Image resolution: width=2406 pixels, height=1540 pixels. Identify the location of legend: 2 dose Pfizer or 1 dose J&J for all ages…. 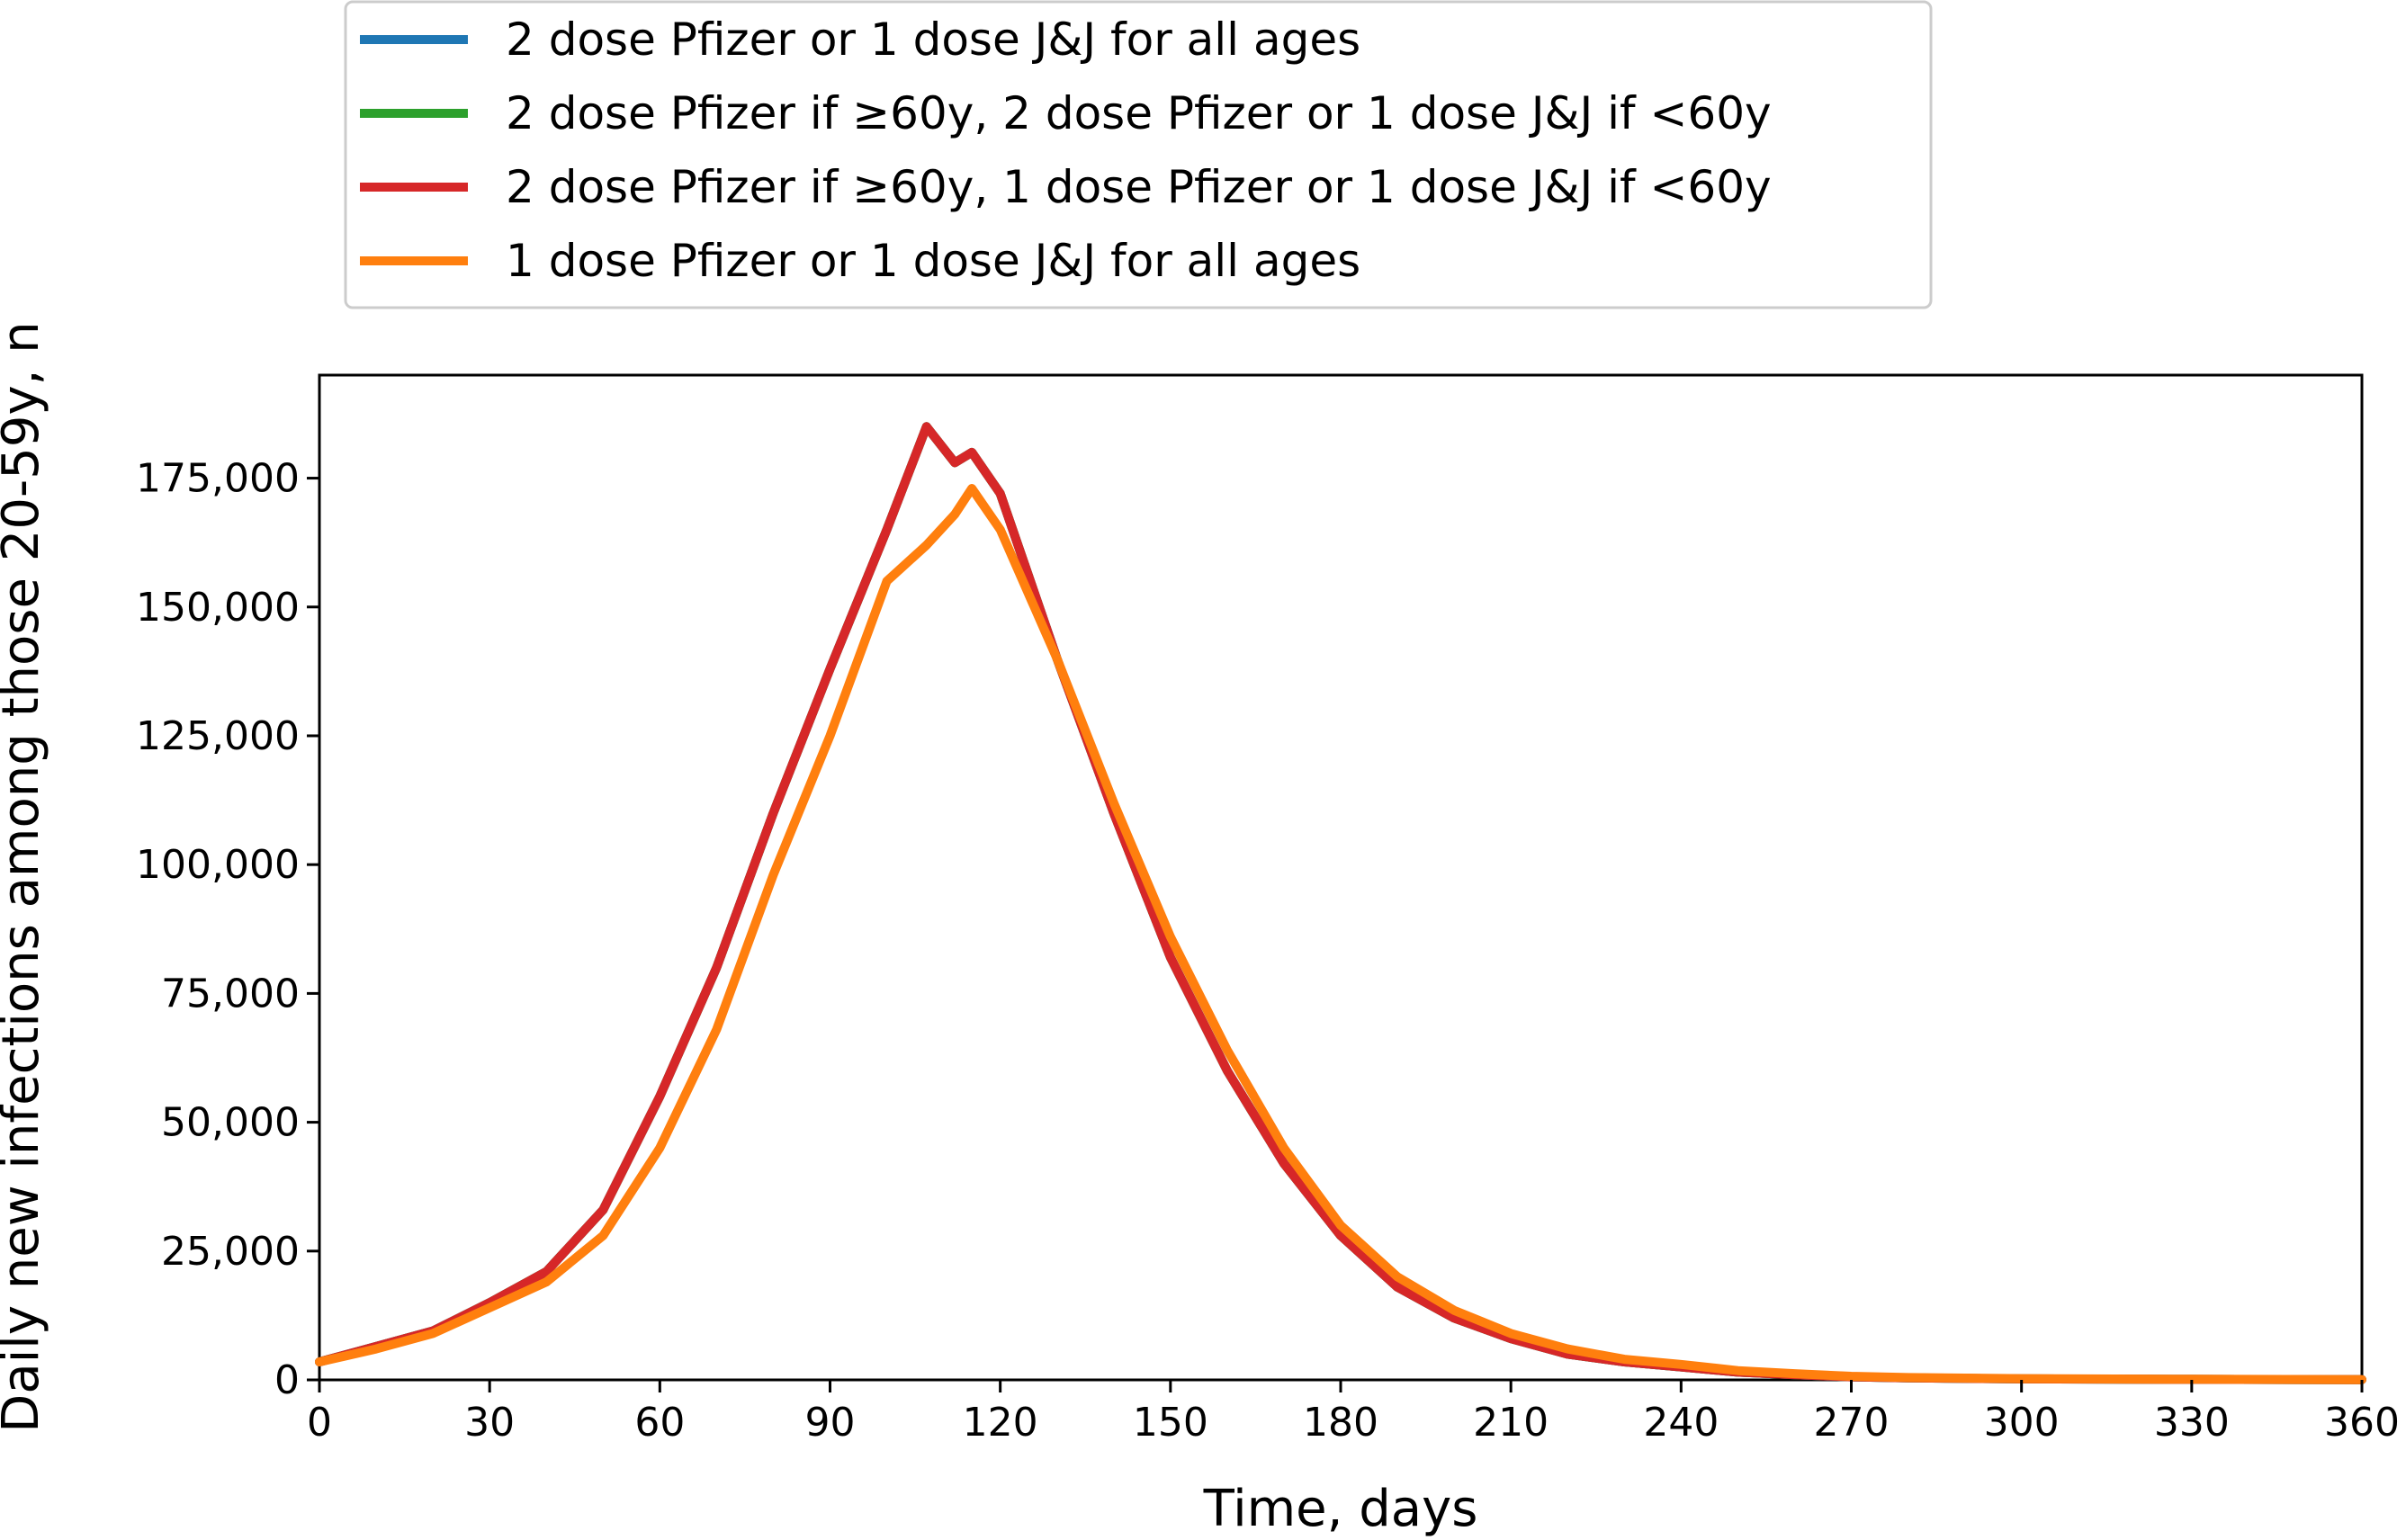
(1139, 154).